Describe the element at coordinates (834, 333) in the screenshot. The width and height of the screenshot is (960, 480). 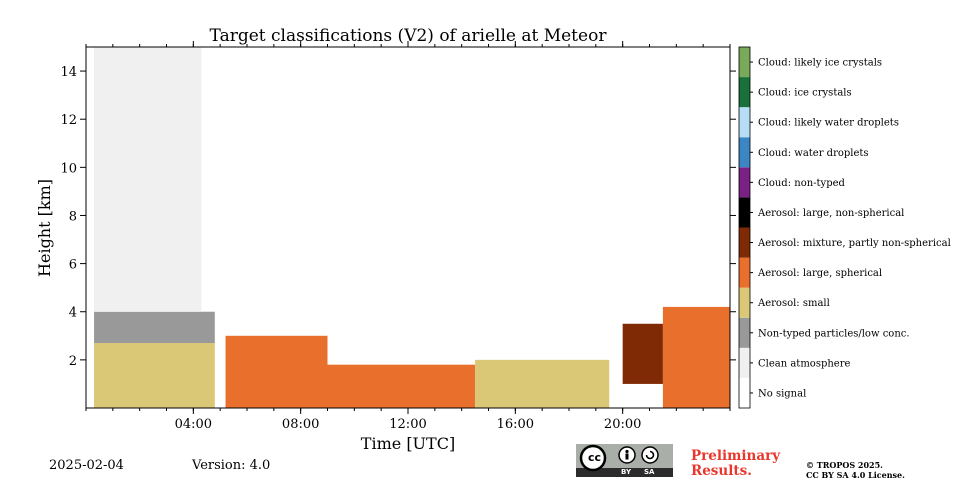
I see `legend-label: Non-typed particles/low conc.` at that location.